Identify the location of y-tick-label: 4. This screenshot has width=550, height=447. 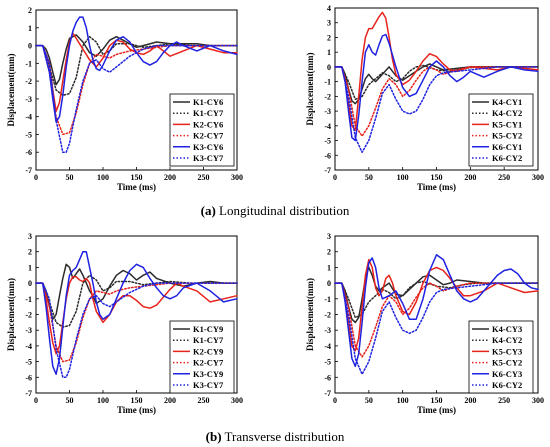
(329, 8).